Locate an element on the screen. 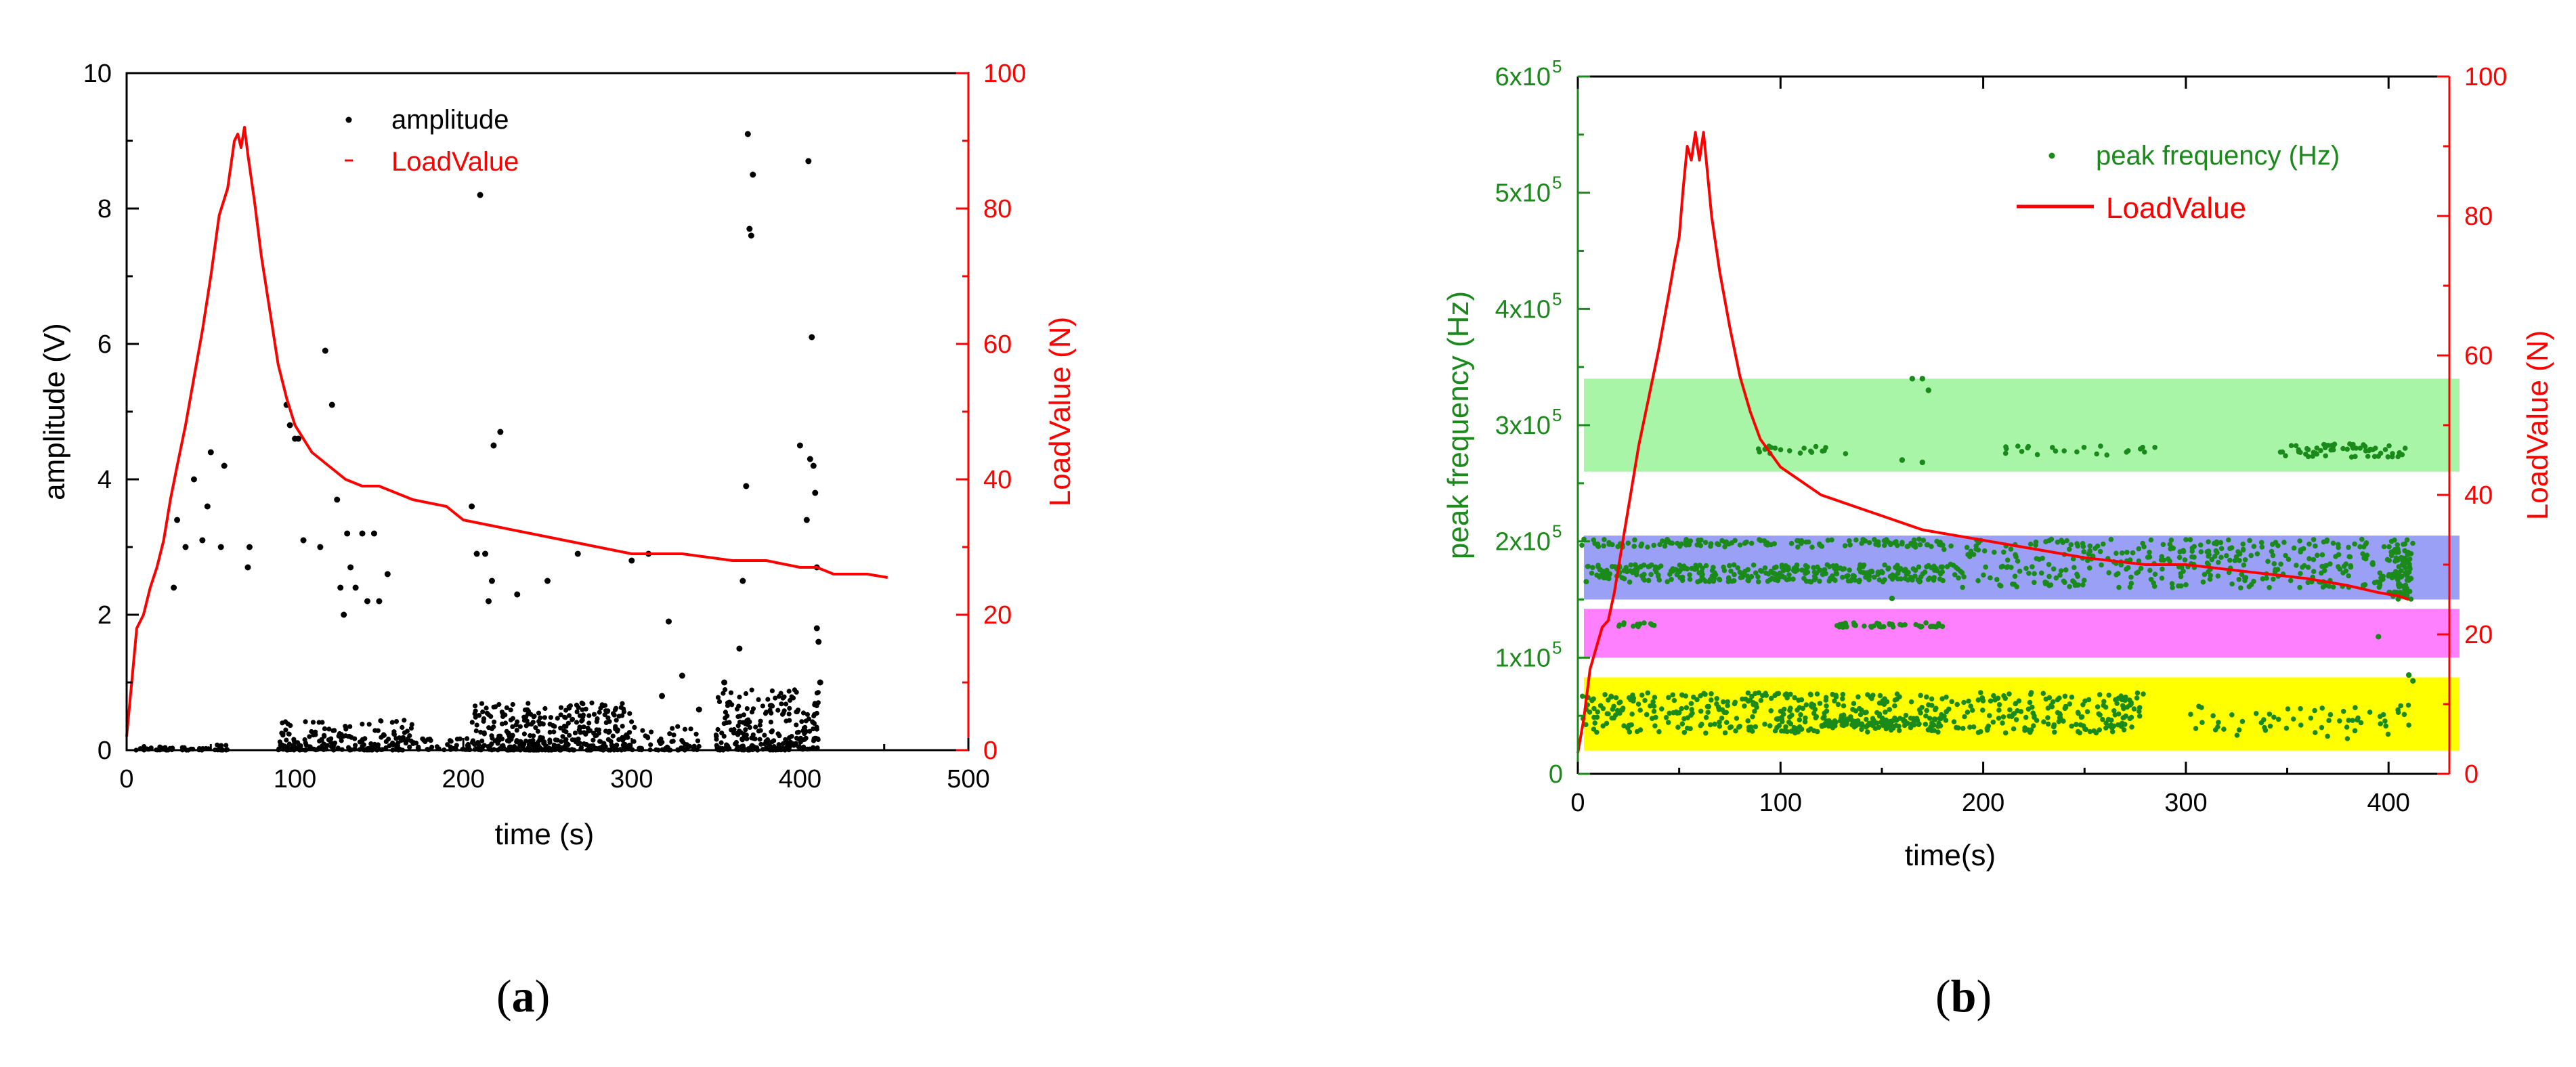  x-tick-label: 100 is located at coordinates (1780, 803).